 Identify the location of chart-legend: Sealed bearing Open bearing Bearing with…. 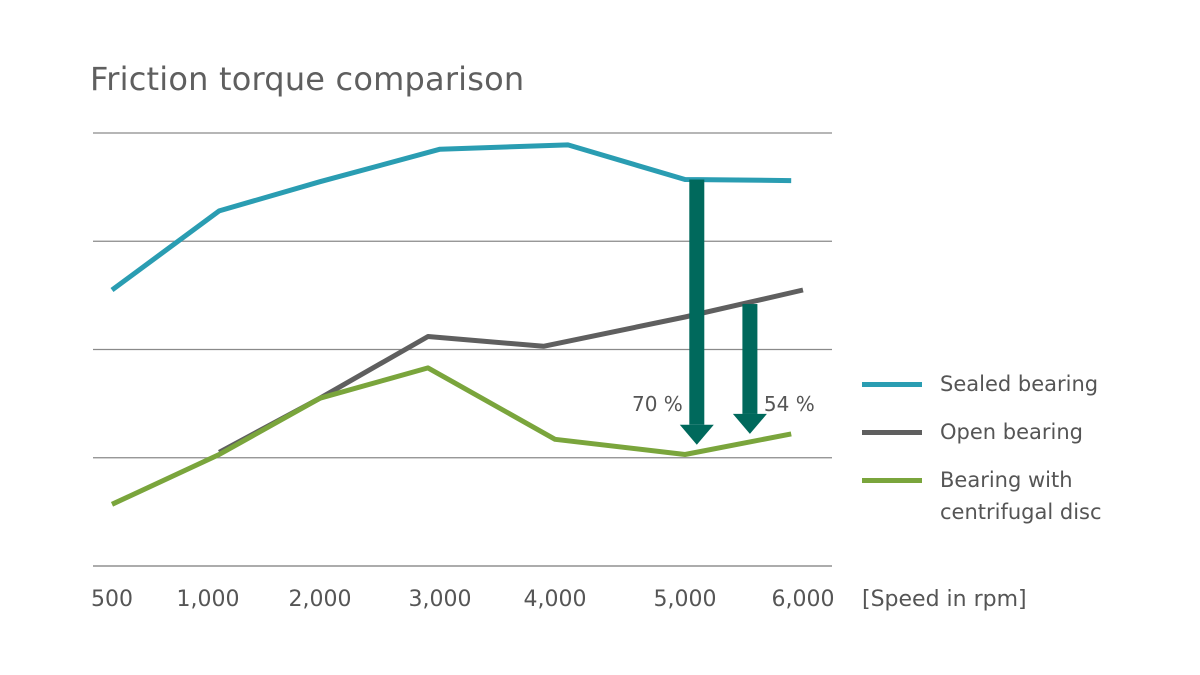
(1022, 456).